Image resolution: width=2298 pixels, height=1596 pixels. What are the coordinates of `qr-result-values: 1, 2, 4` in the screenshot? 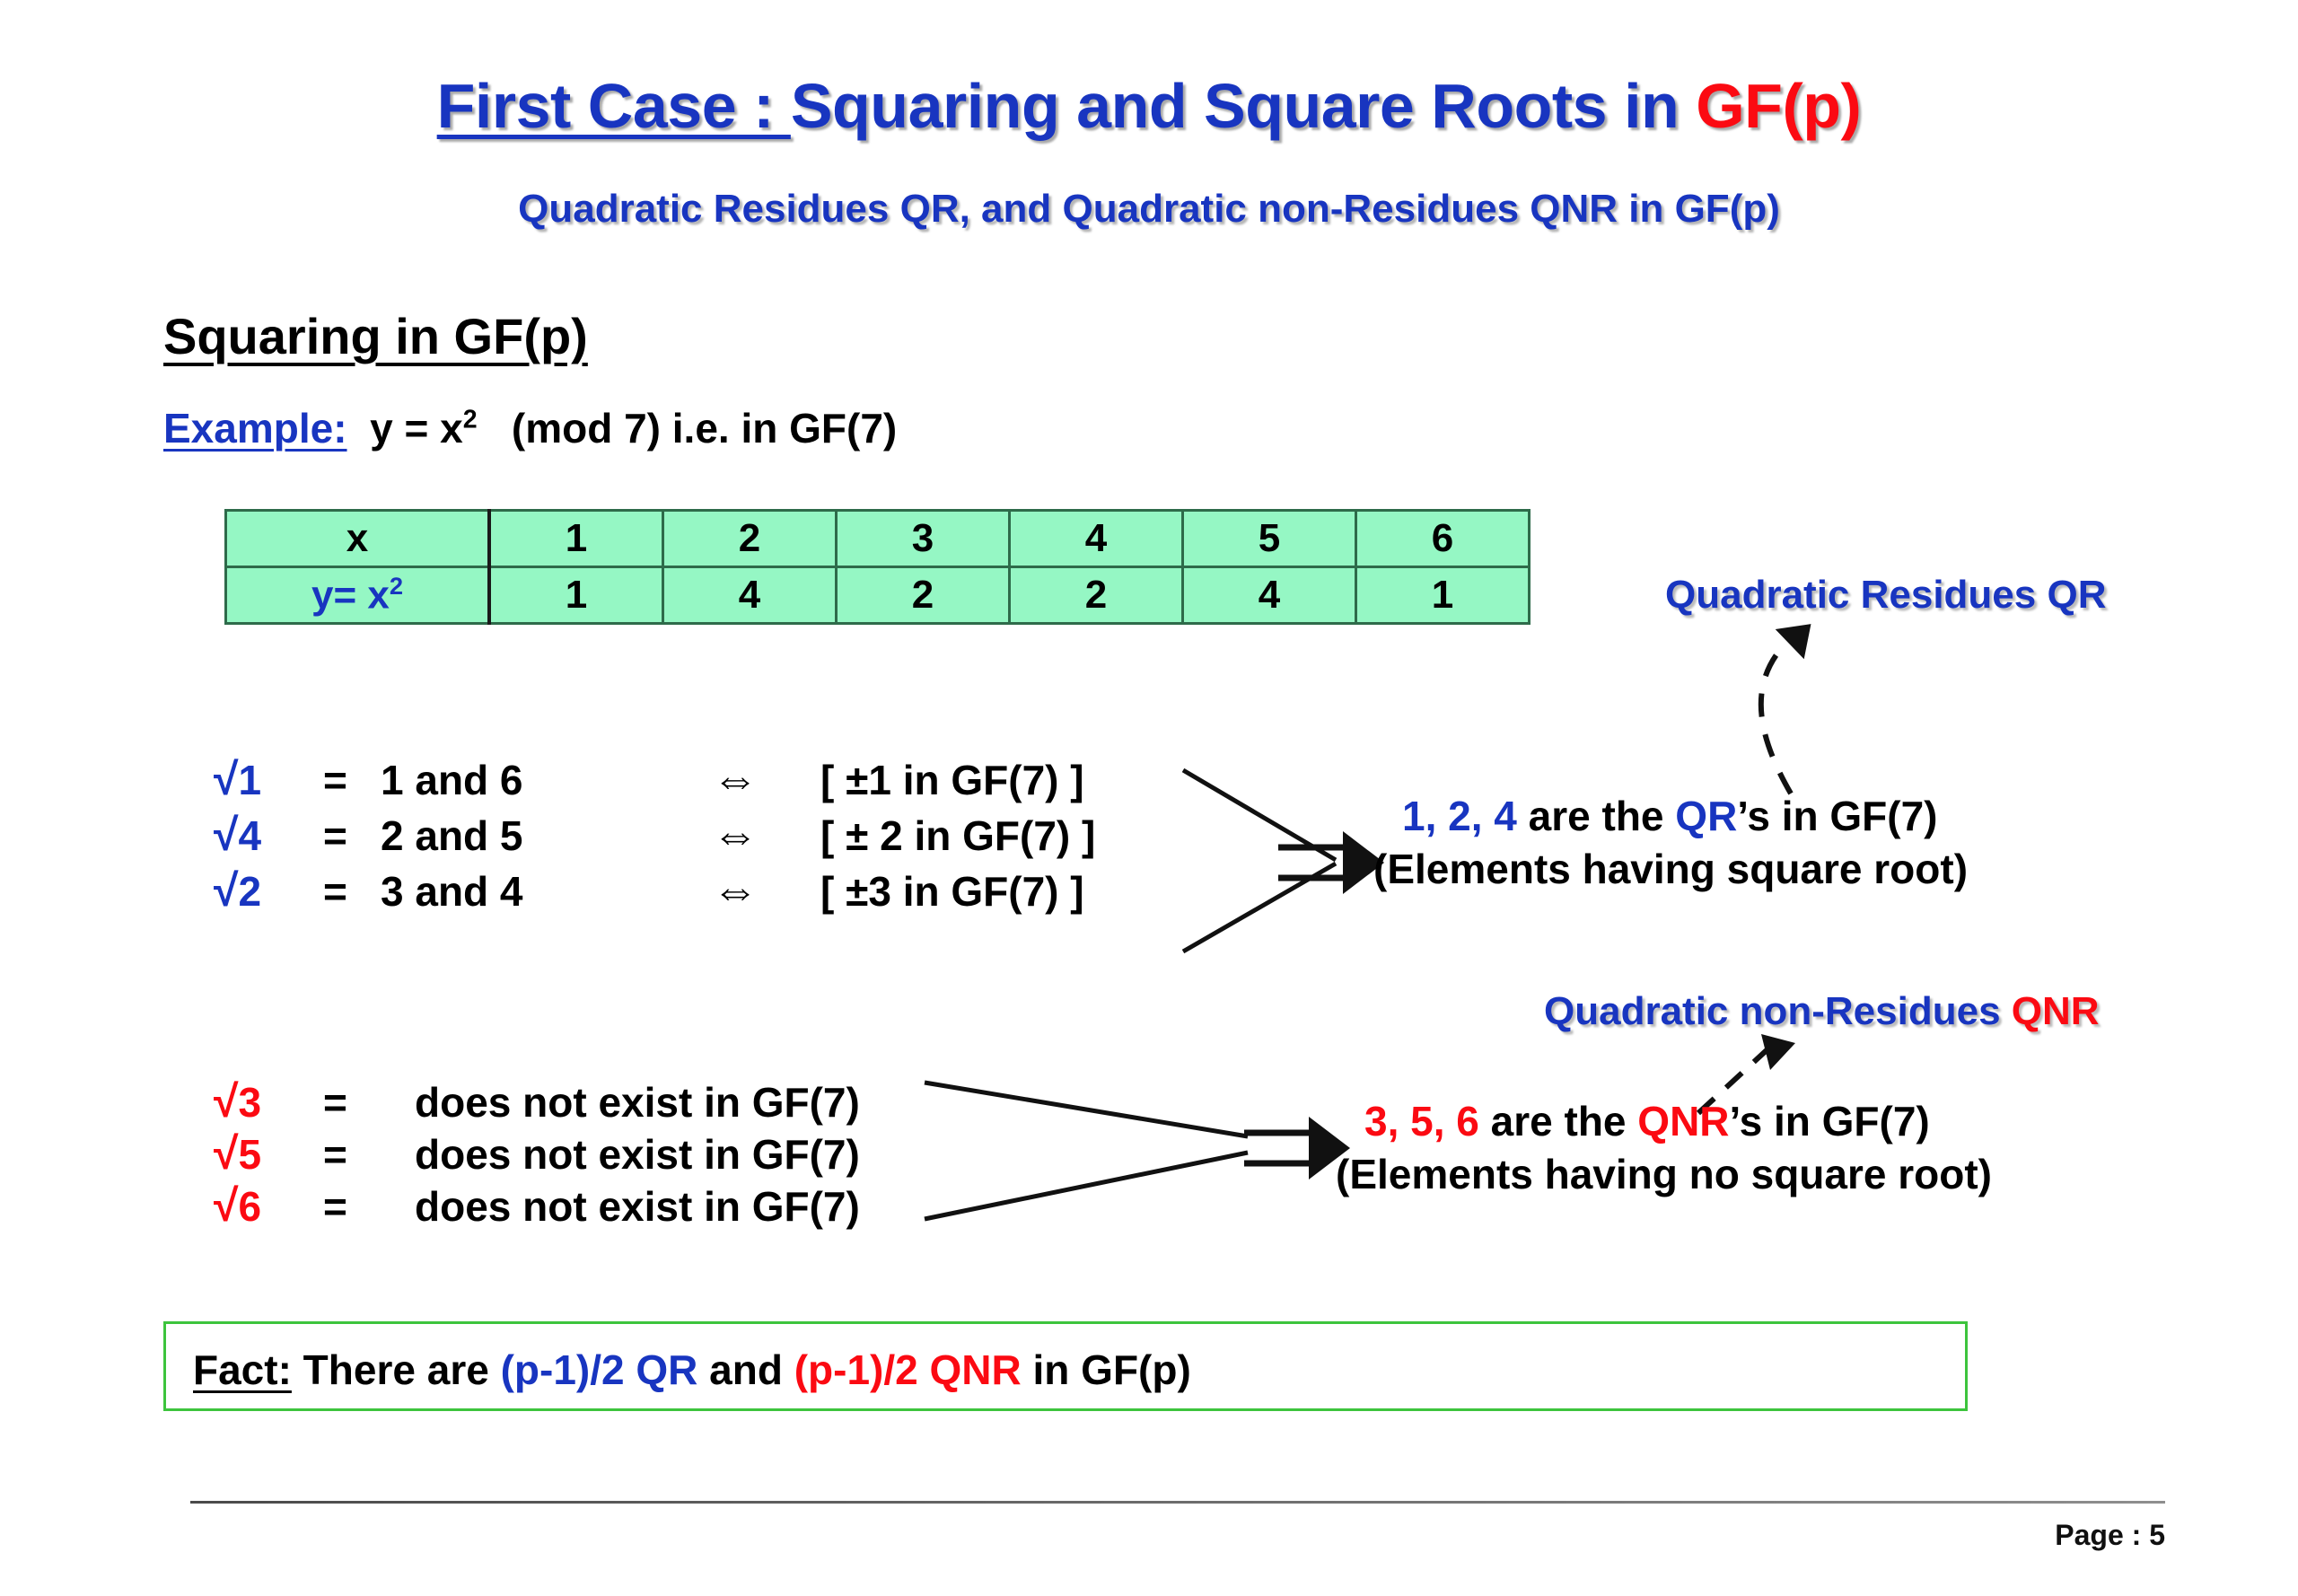 It's located at (1459, 816).